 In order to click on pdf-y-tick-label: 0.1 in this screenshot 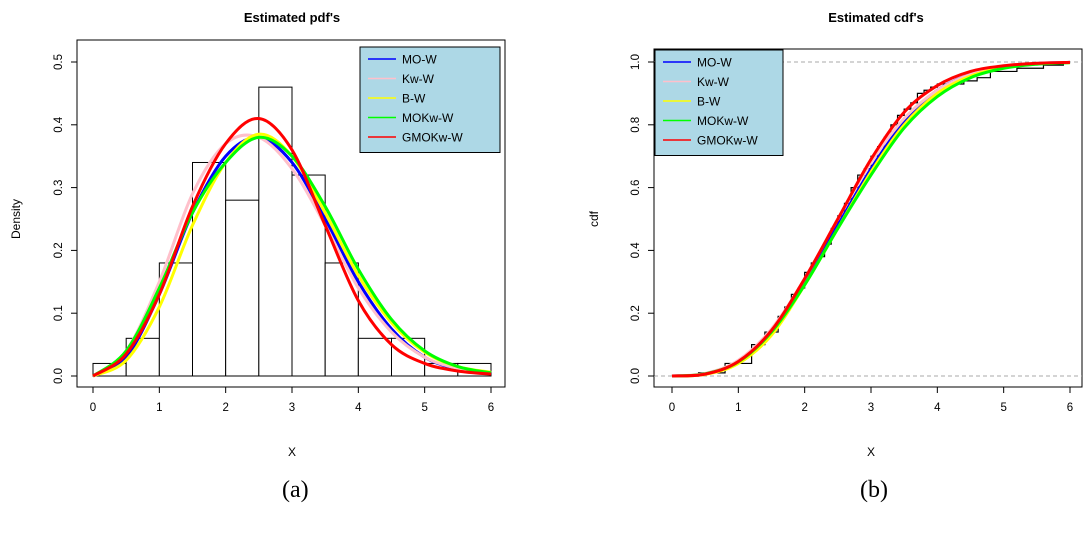, I will do `click(59, 313)`.